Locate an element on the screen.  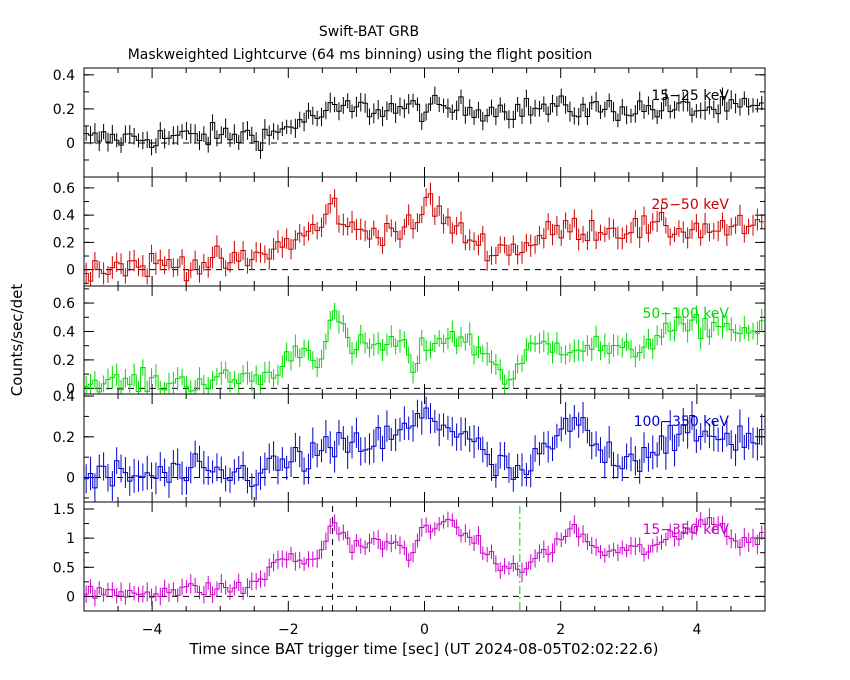
x-tick-label: 2 is located at coordinates (560, 630).